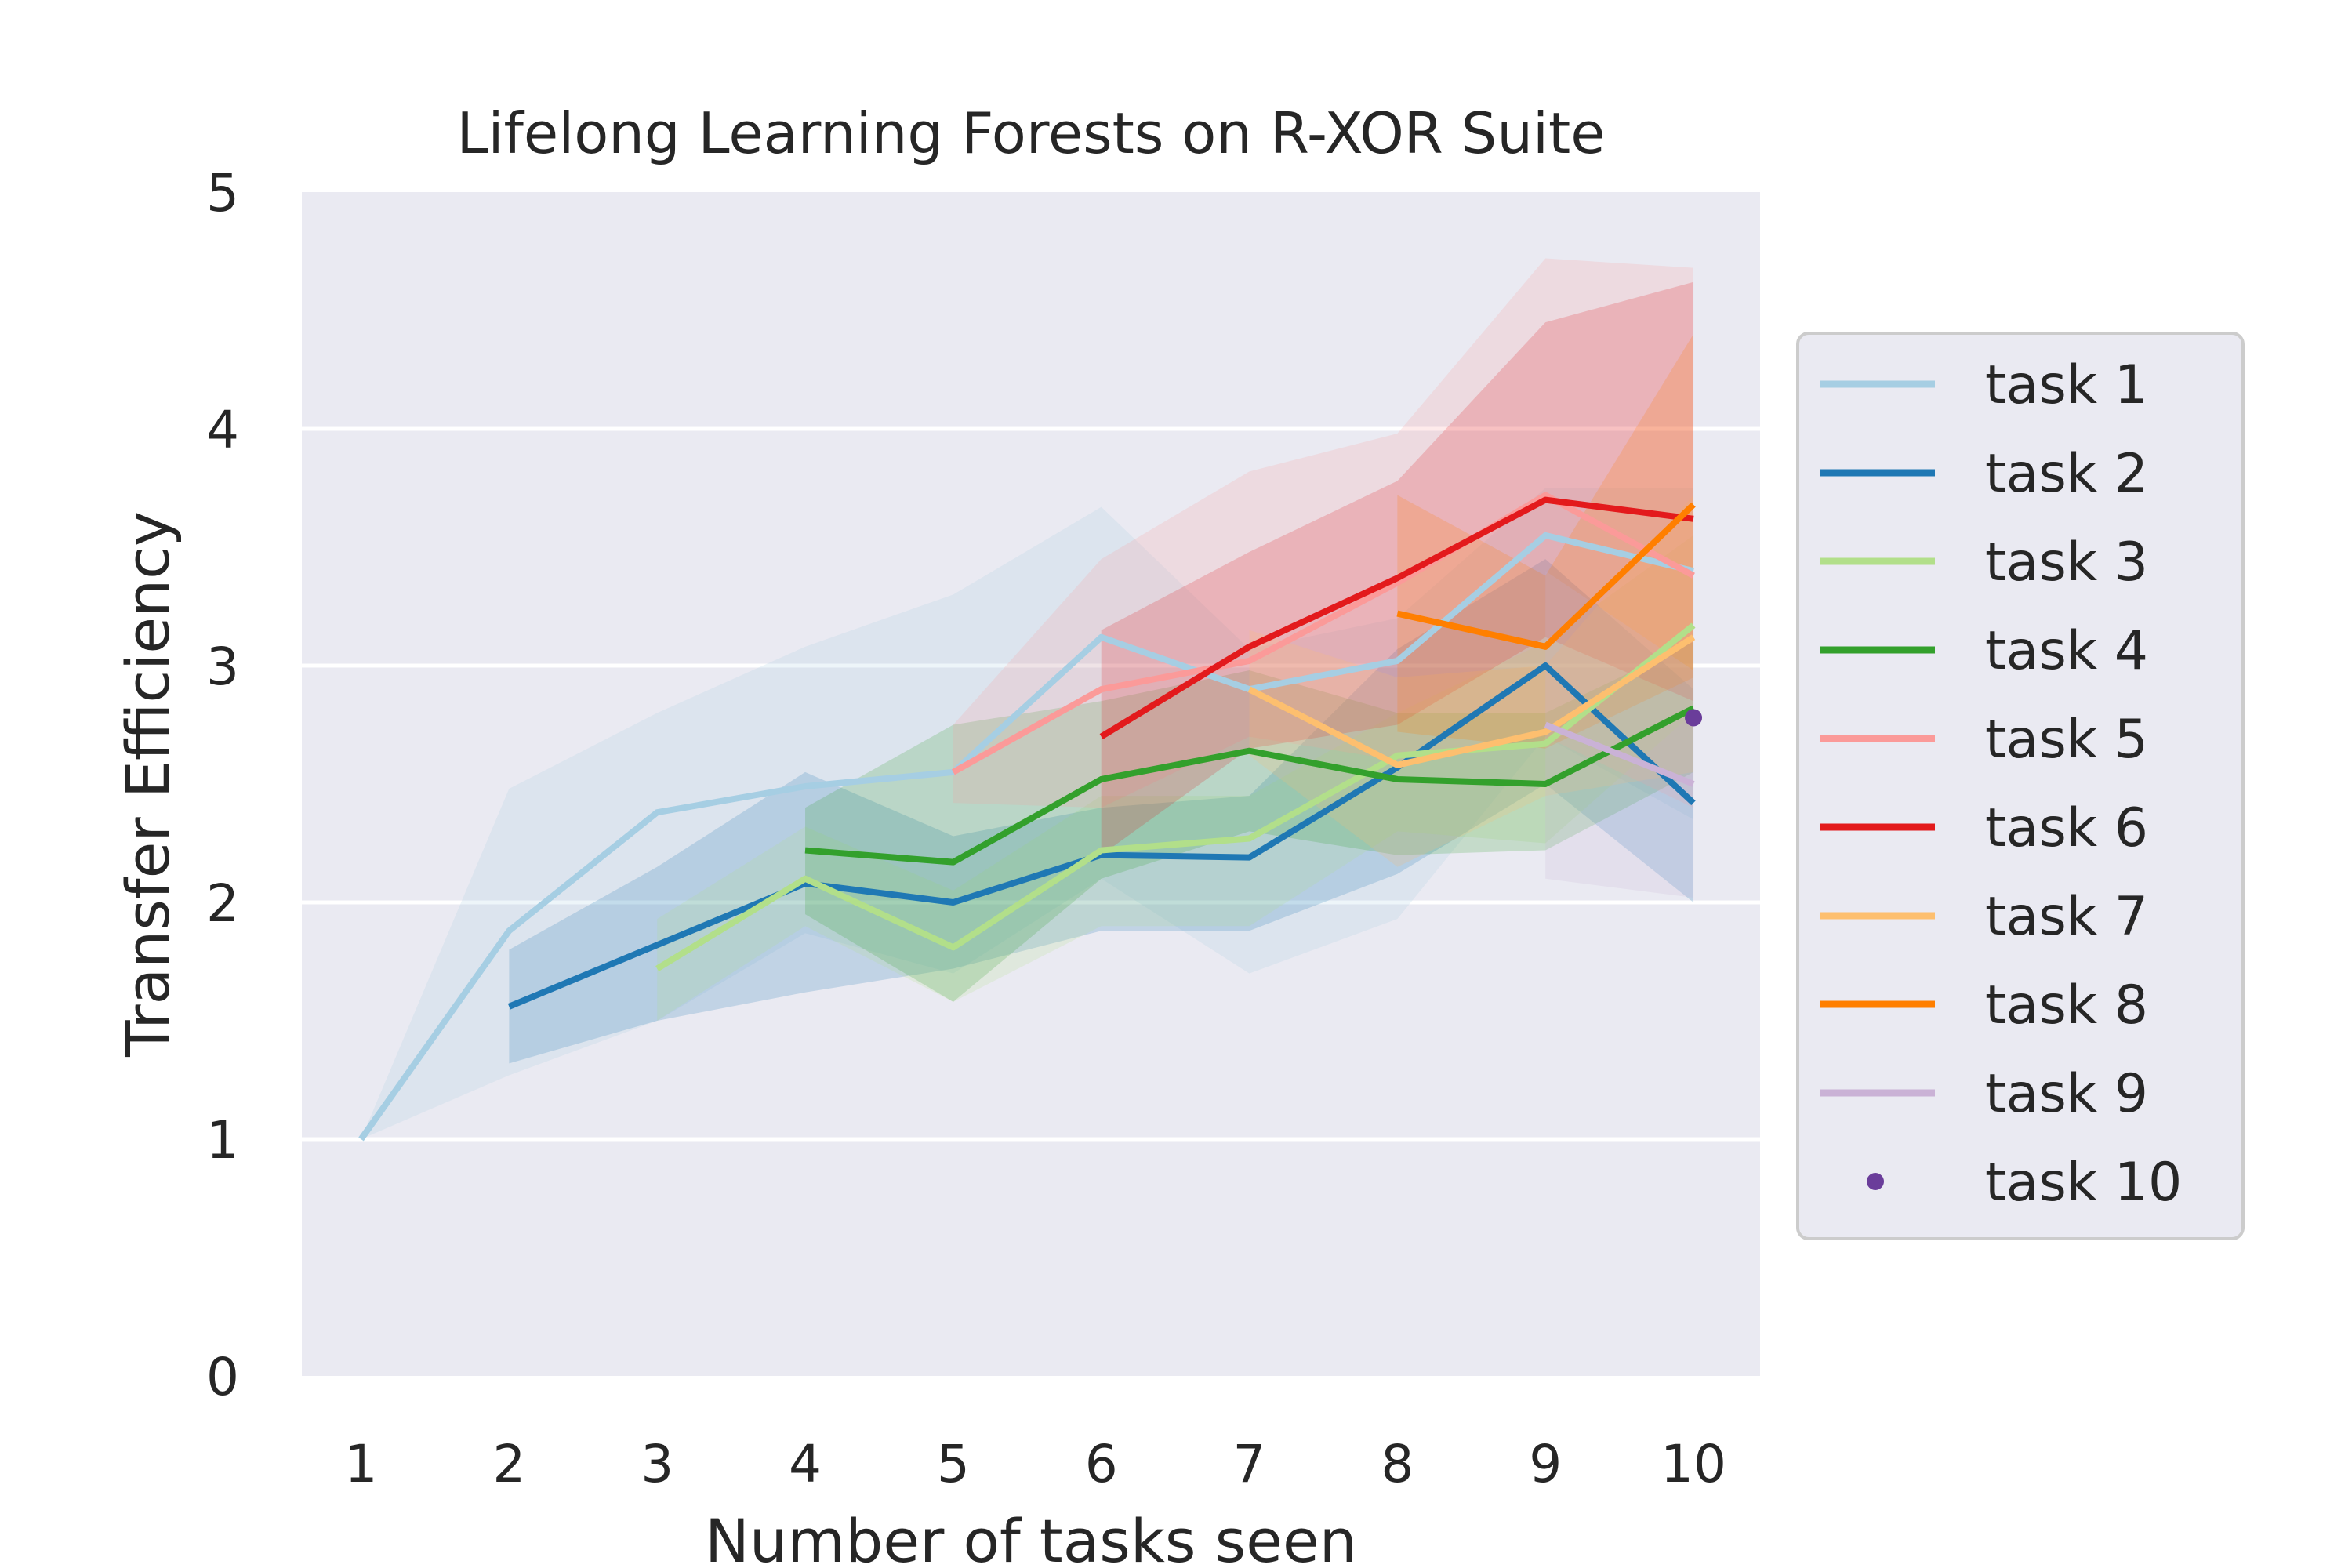 The height and width of the screenshot is (1568, 2352). Describe the element at coordinates (2066, 651) in the screenshot. I see `legend-label: task 4` at that location.